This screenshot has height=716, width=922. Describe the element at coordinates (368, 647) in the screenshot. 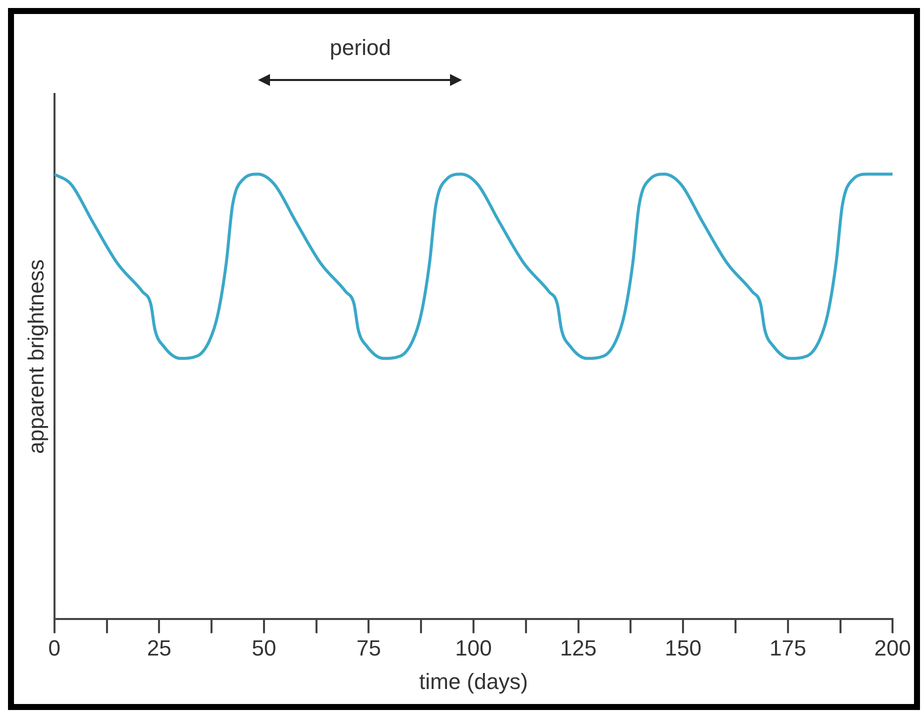

I see `x-tick-label: 75` at that location.